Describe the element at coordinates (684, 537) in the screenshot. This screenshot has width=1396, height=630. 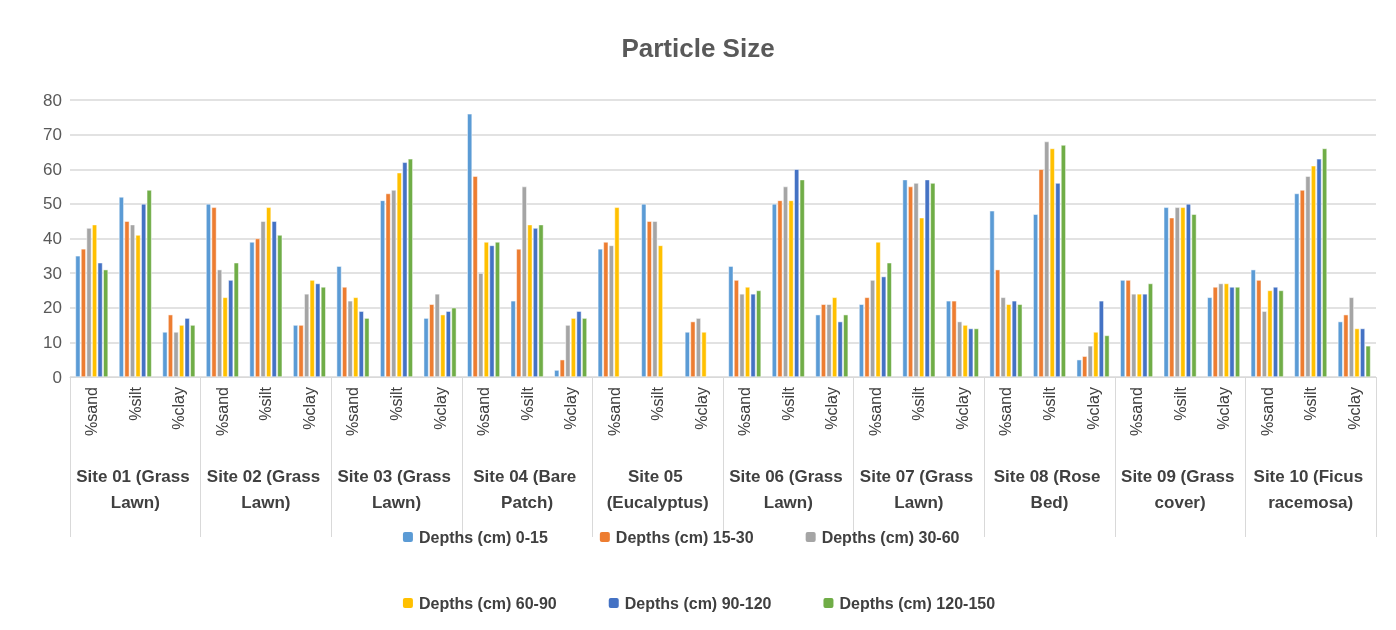
I see `legend-label: Depths (cm) 15-30` at that location.